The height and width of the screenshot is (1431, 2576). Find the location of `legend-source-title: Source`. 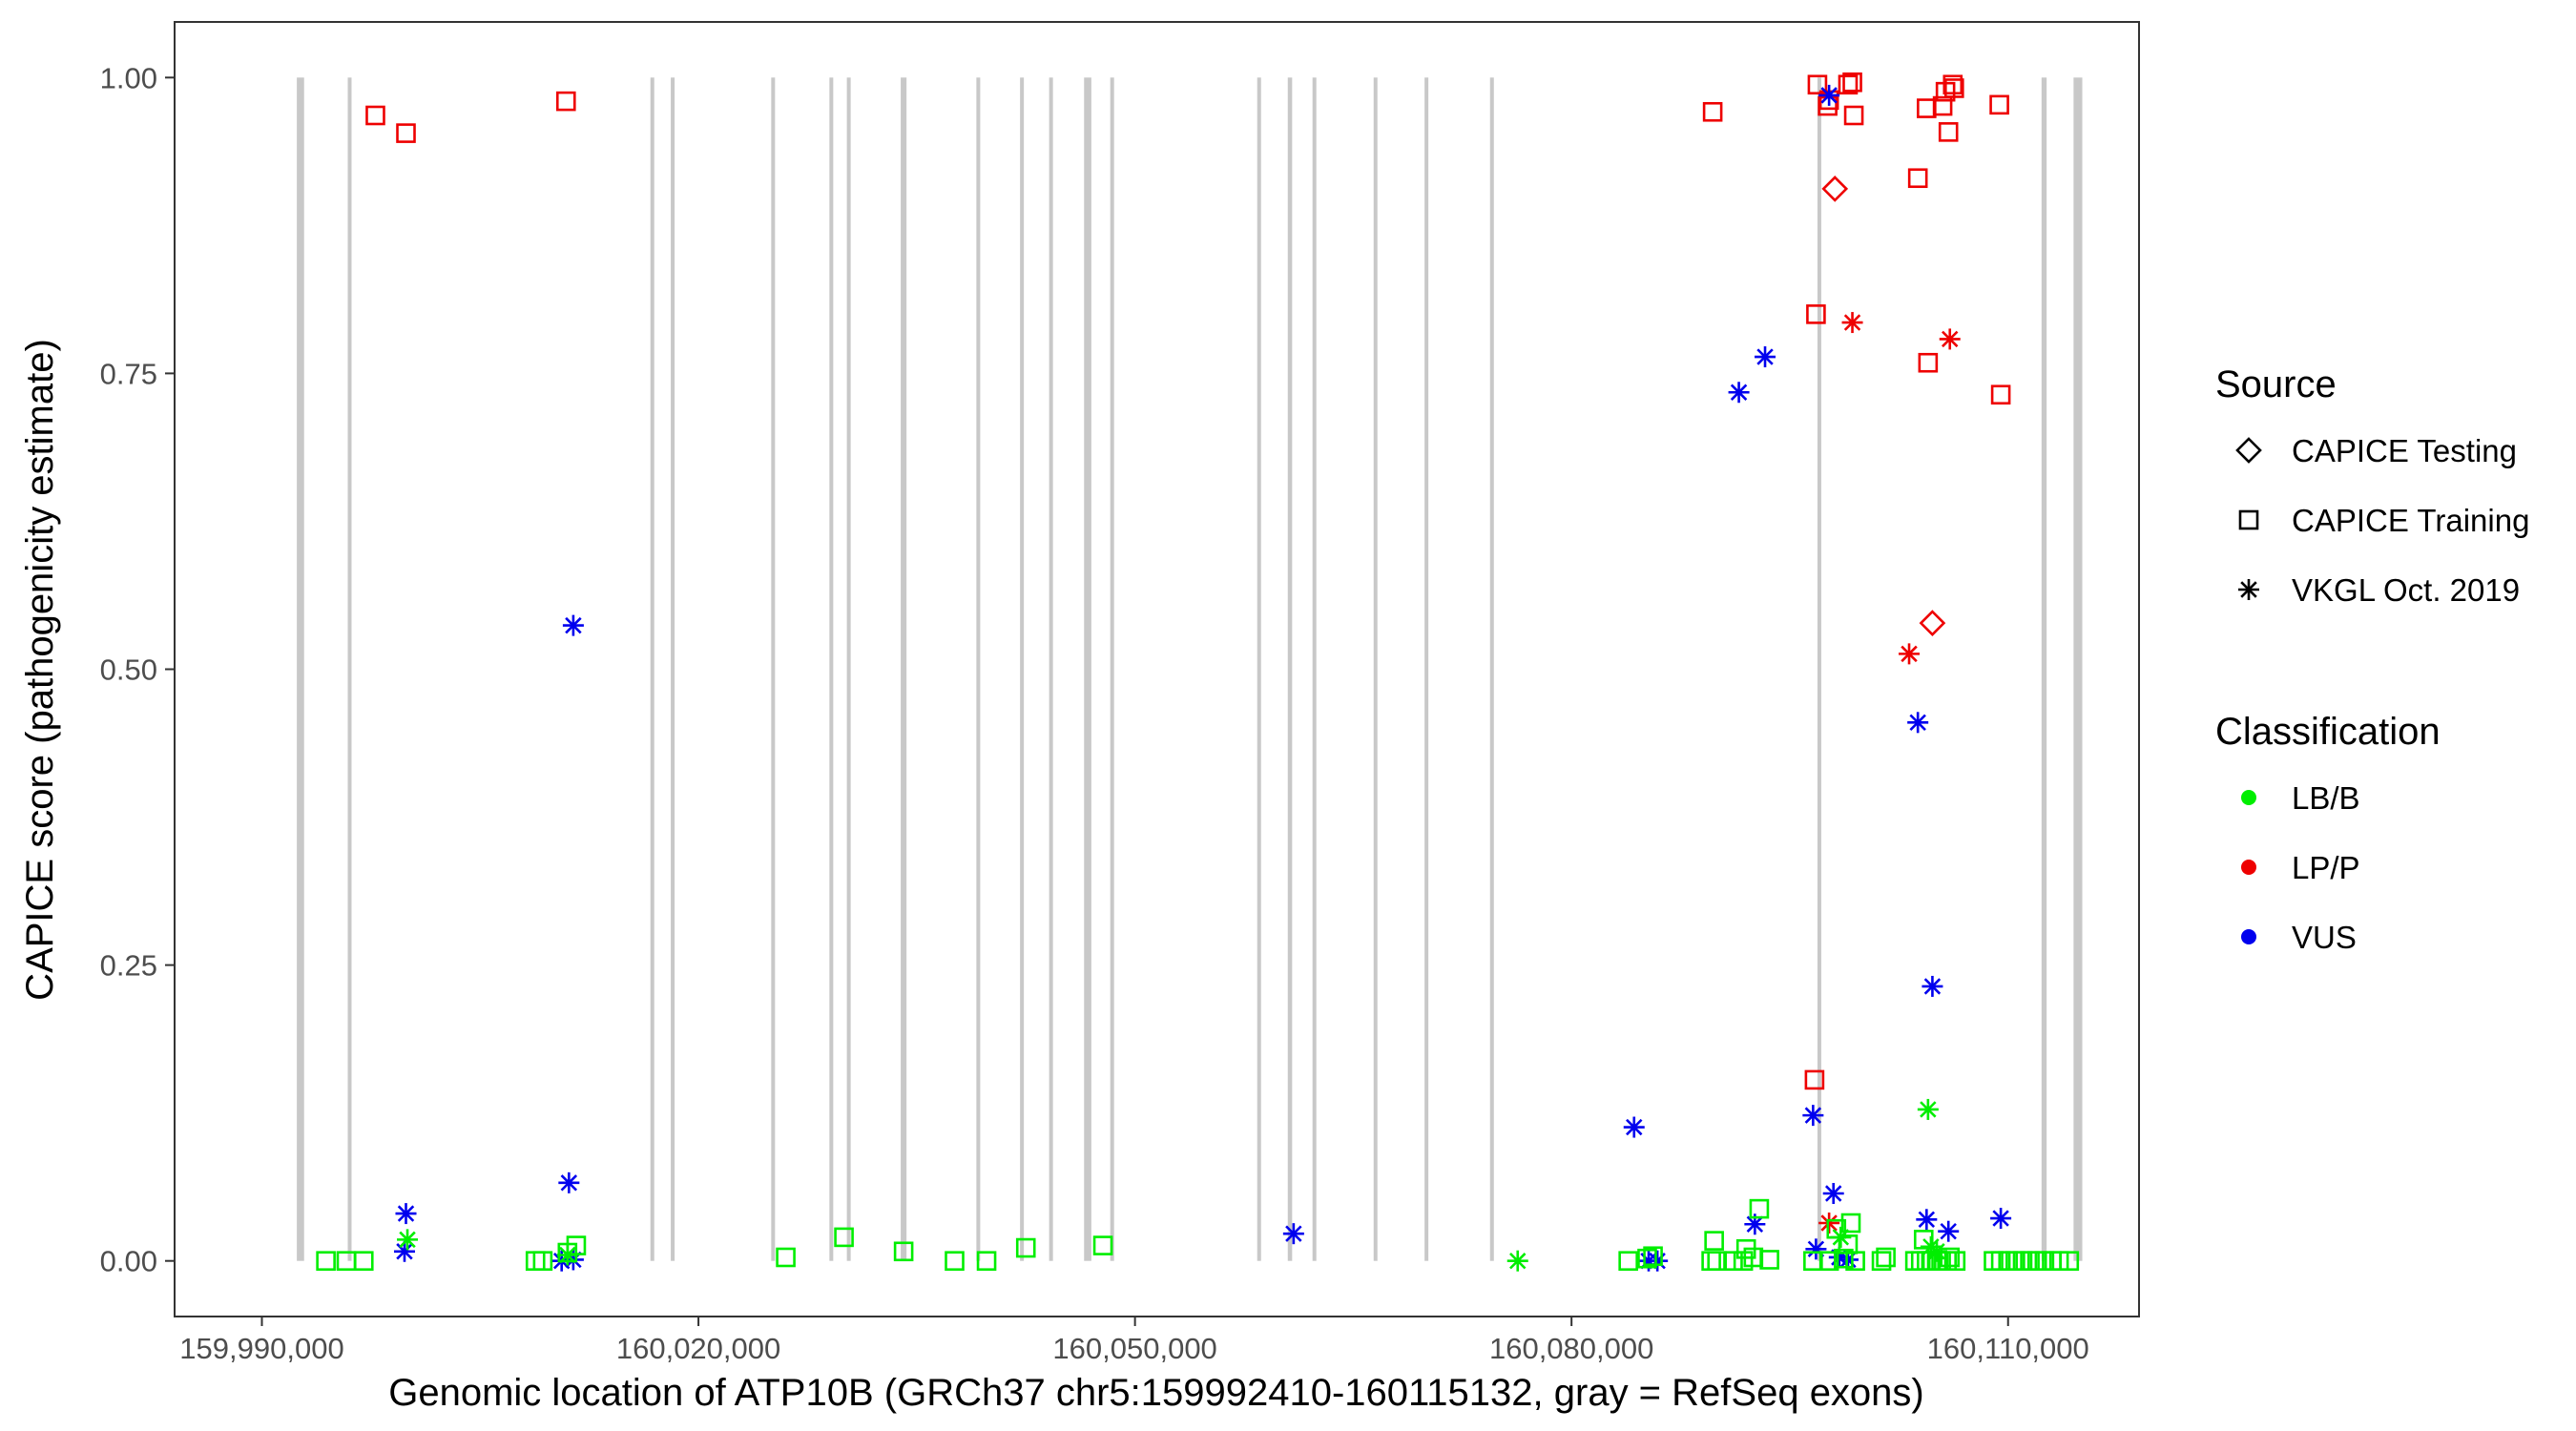

legend-source-title: Source is located at coordinates (2276, 384).